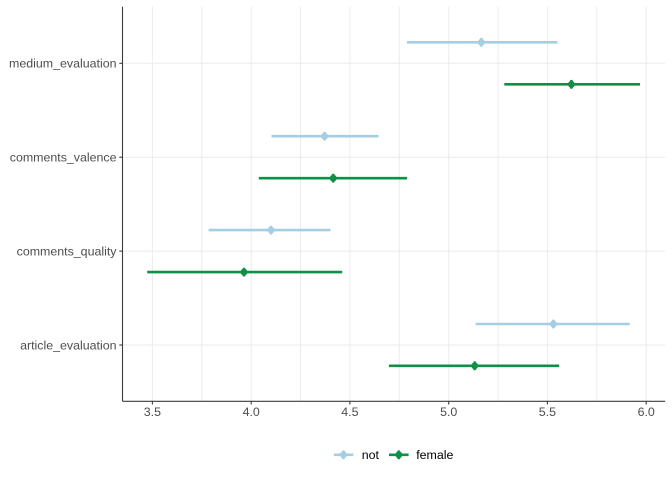  I want to click on svg-text: 3.5, so click(152, 412).